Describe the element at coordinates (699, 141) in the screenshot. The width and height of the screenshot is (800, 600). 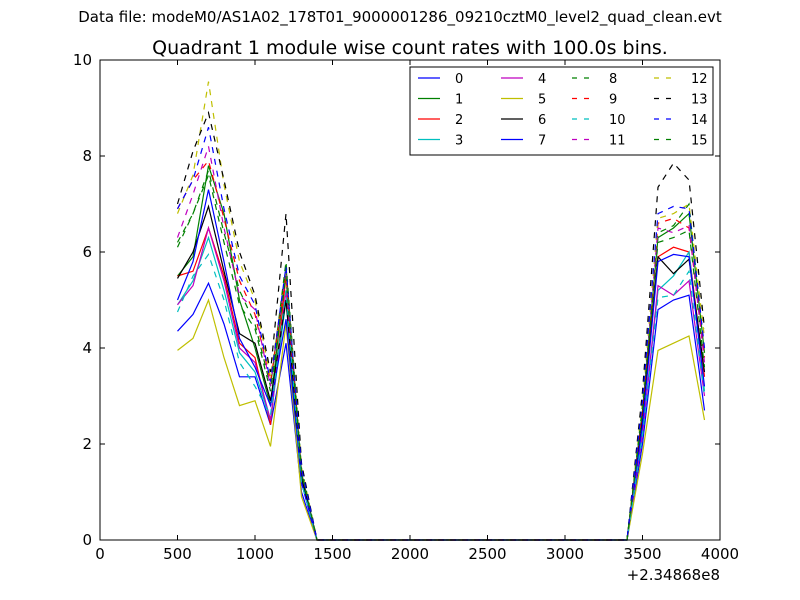
I see `legend-label-15: 15` at that location.